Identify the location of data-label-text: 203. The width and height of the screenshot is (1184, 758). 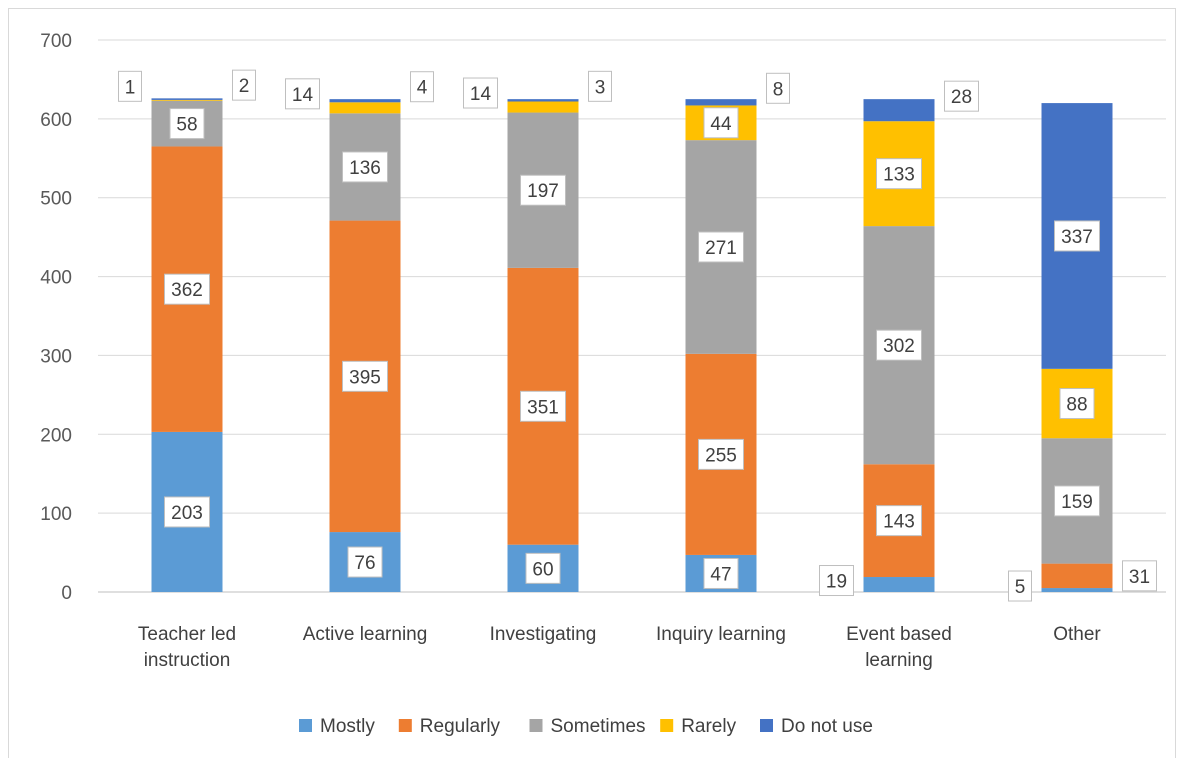
(187, 513).